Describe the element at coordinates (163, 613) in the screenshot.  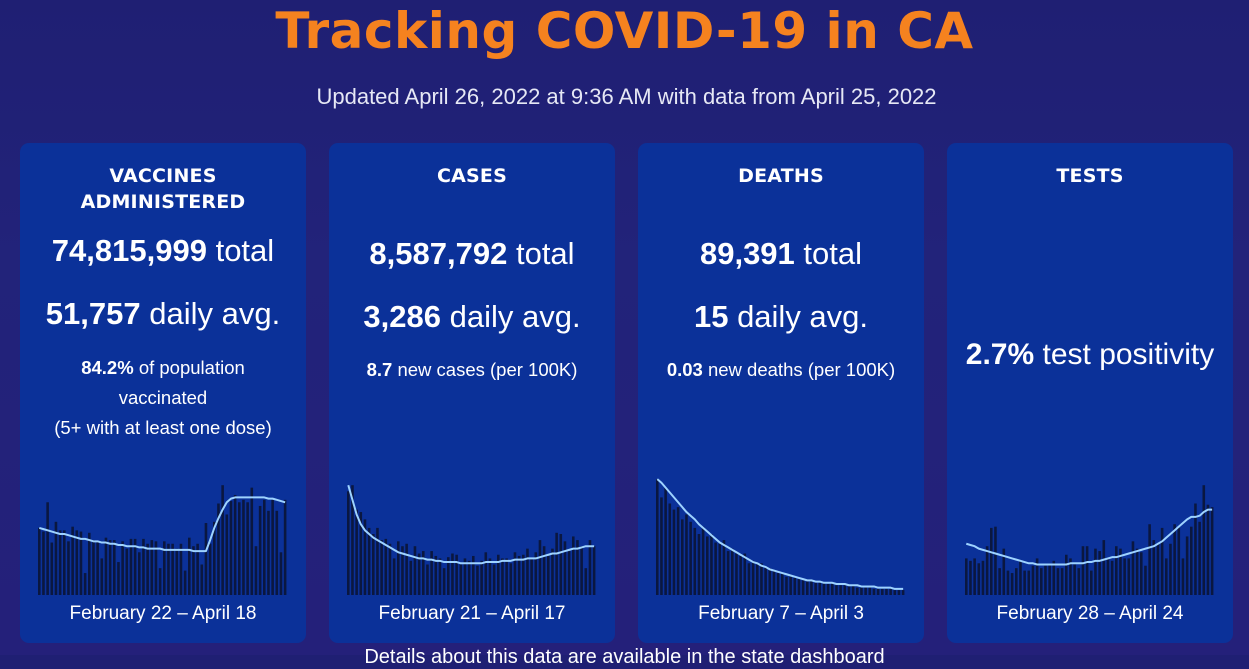
I see `vaccines-date-range: February 22 – April 18` at that location.